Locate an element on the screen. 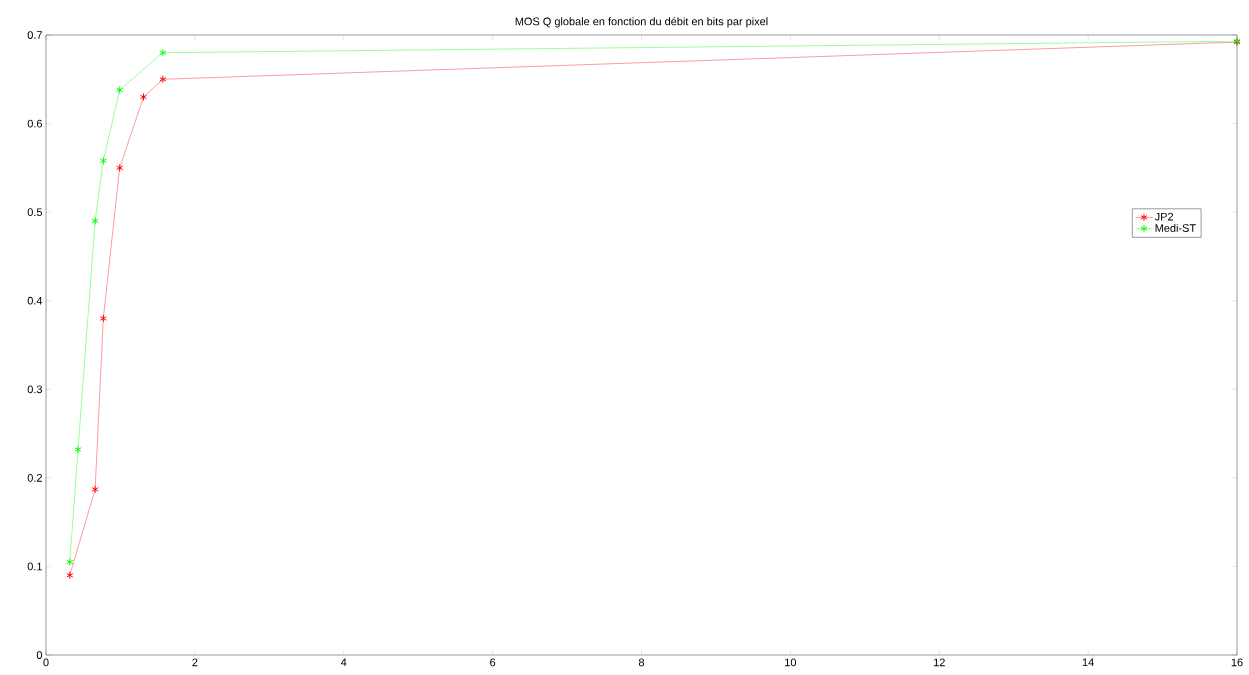  x-tick-label: 2 is located at coordinates (195, 662).